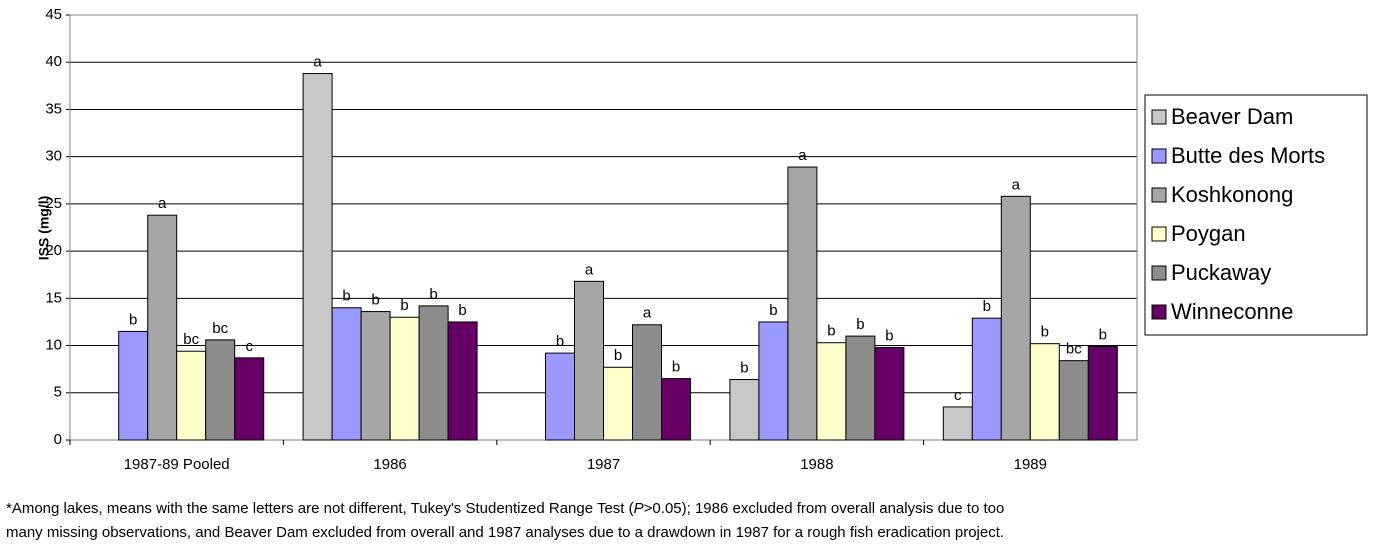  Describe the element at coordinates (1248, 155) in the screenshot. I see `legend-label: Butte des Morts` at that location.